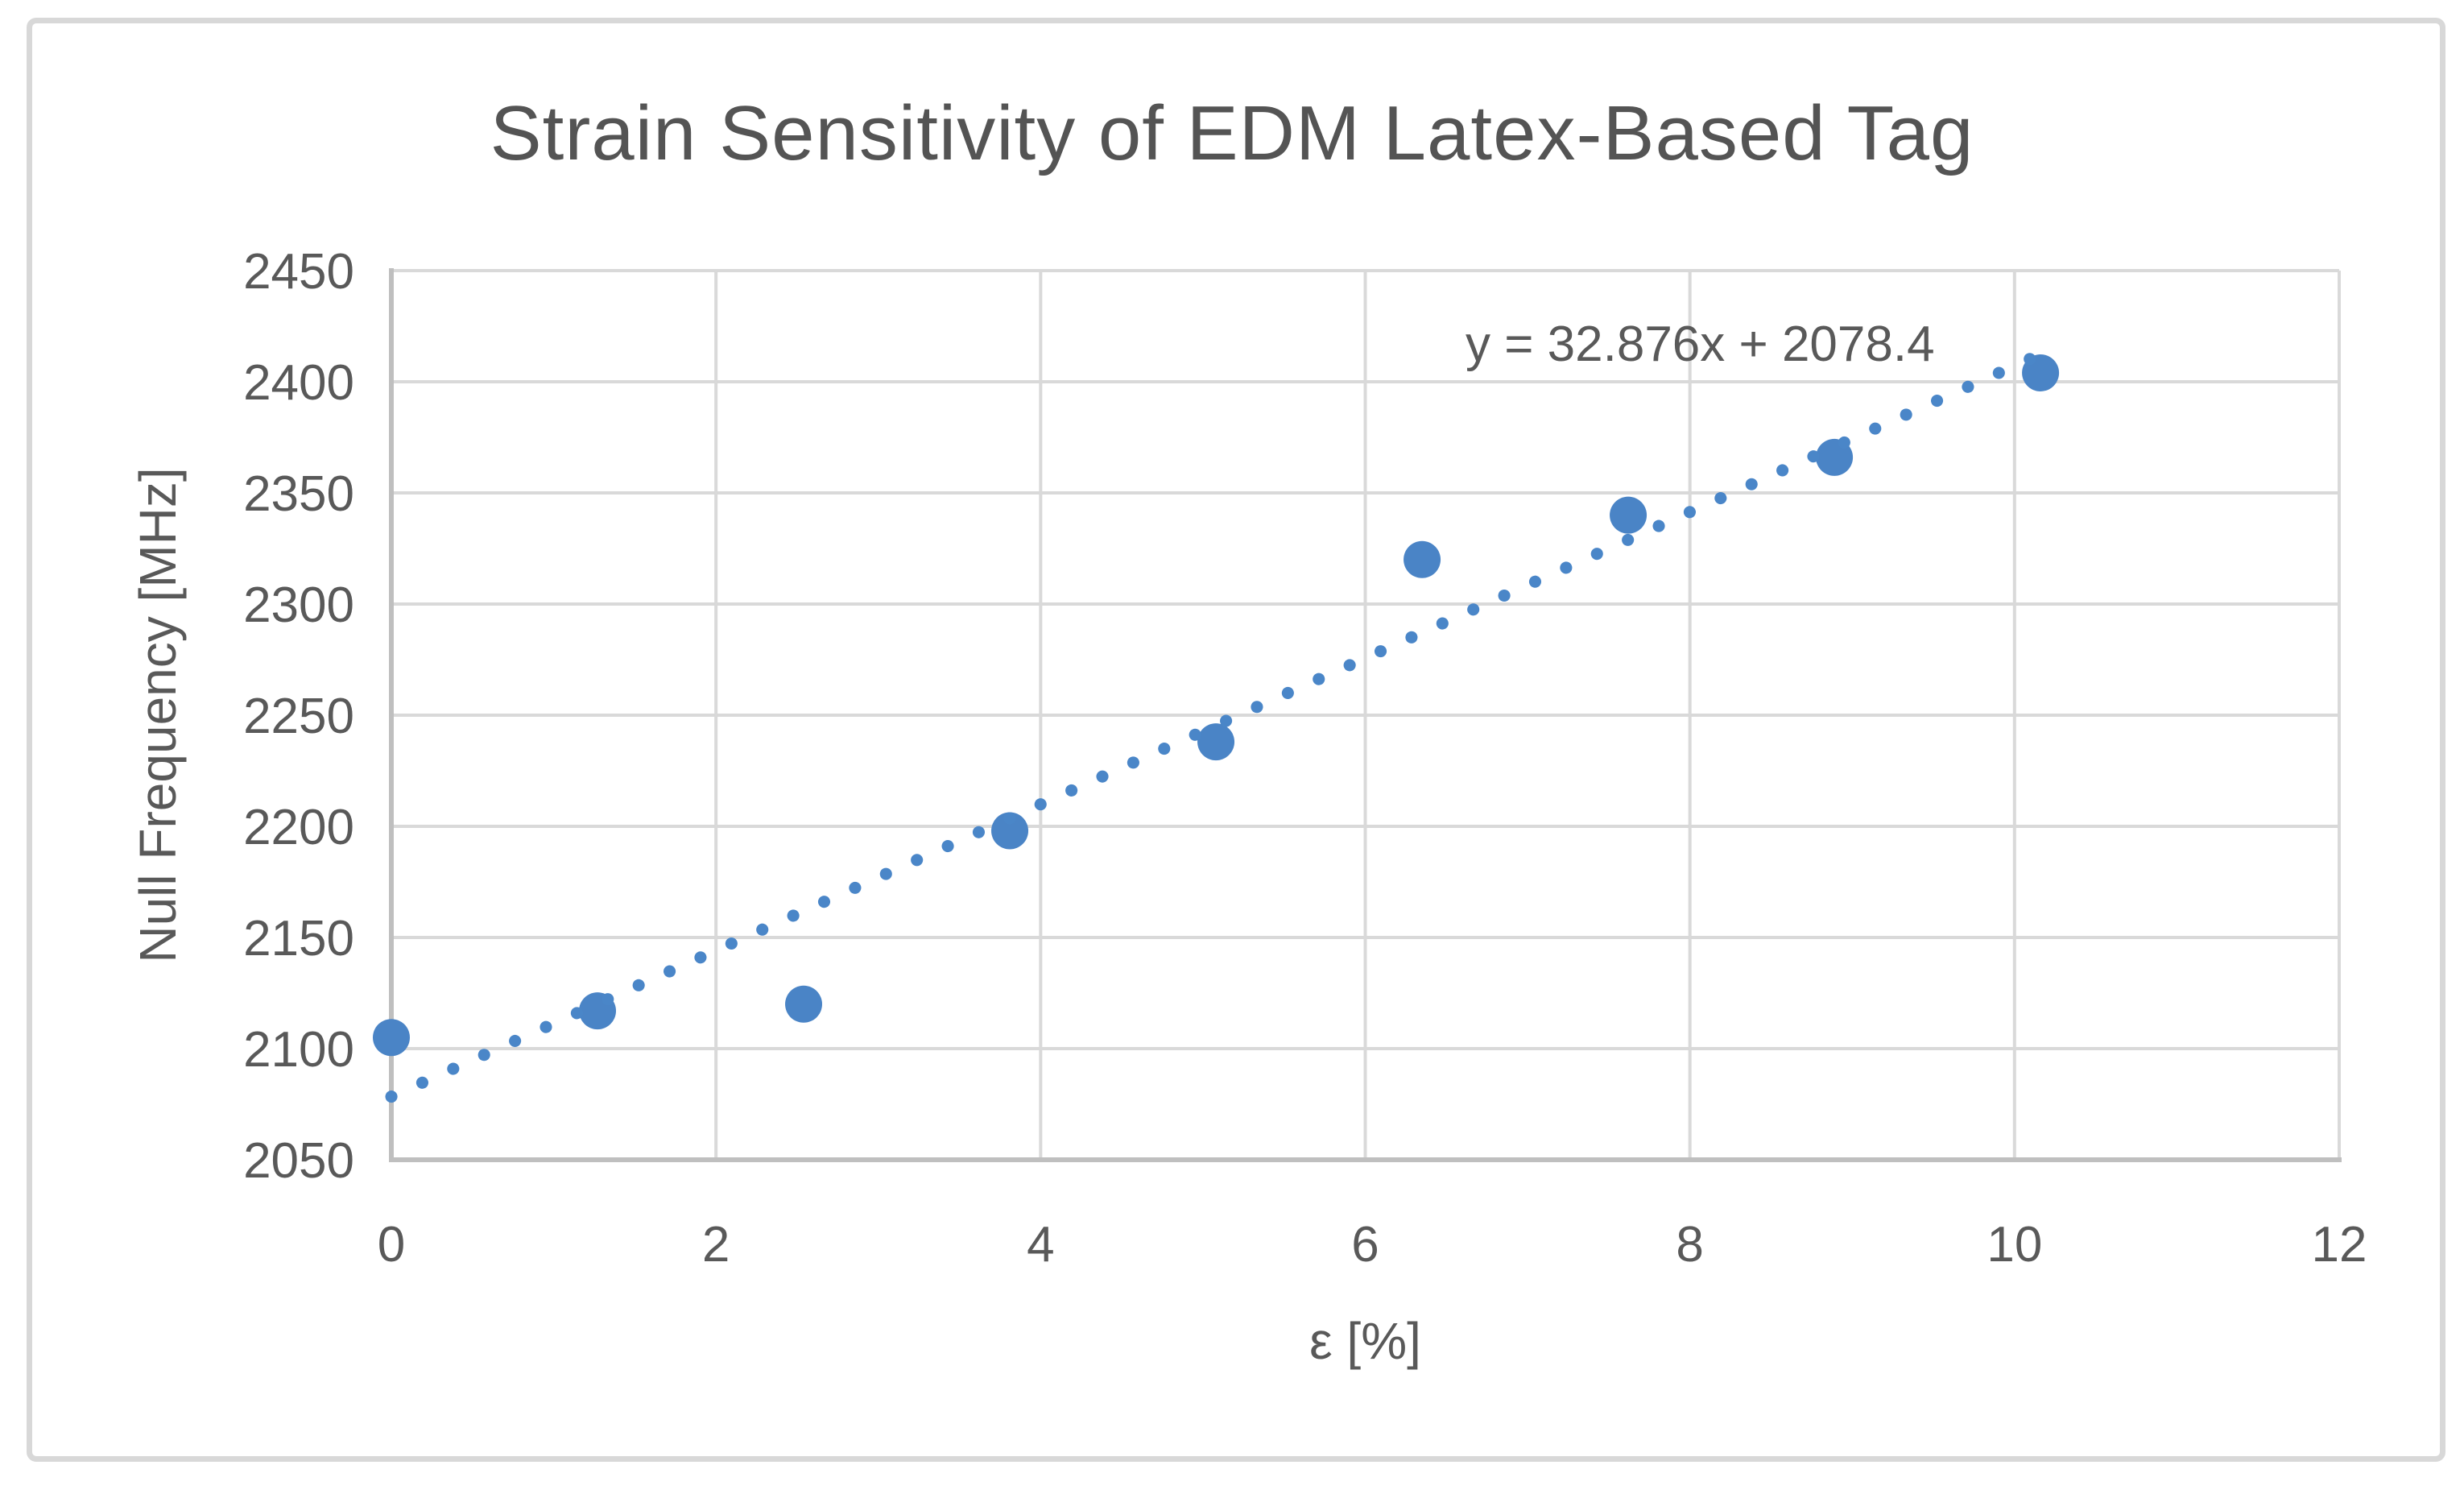 The height and width of the screenshot is (1494, 2464). I want to click on y-tick-label-2200: 2200, so click(298, 827).